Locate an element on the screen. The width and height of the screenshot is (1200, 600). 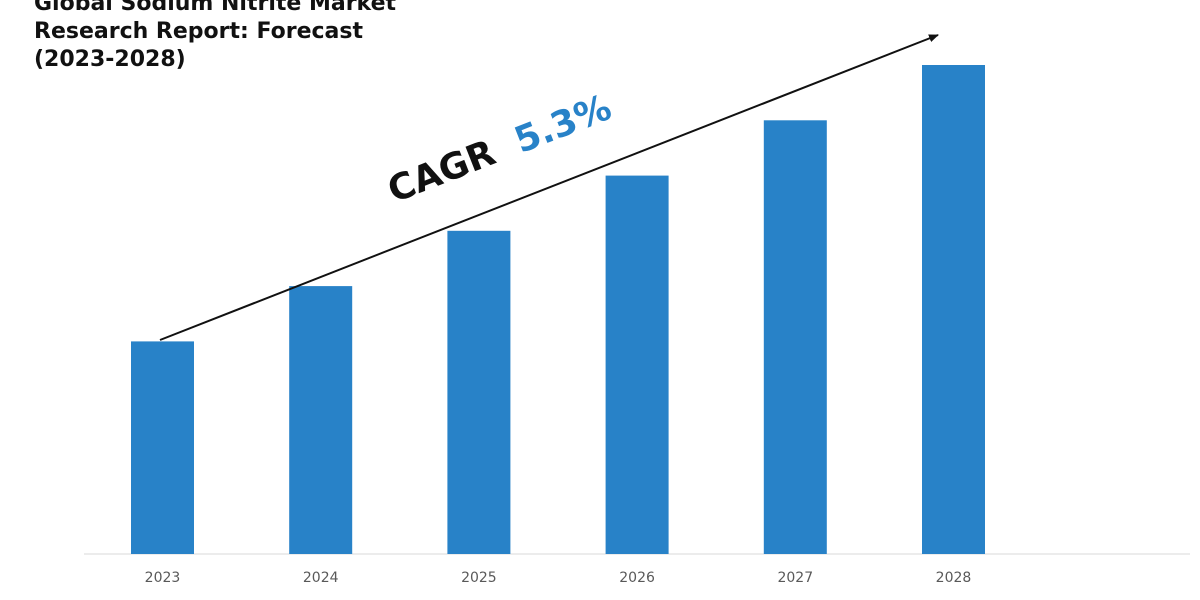
cagr-annotation: CAGR 5.3% is located at coordinates (499, 149).